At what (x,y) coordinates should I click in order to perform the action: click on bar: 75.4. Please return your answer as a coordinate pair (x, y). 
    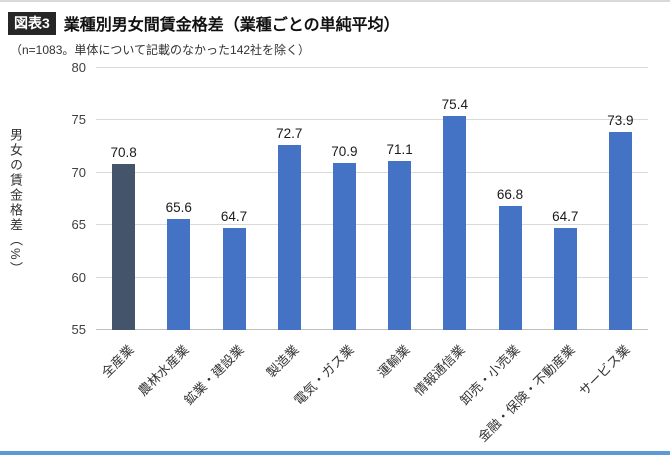
    Looking at the image, I should click on (455, 213).